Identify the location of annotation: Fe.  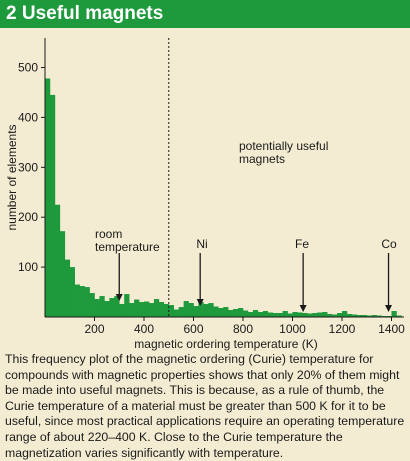
(302, 275).